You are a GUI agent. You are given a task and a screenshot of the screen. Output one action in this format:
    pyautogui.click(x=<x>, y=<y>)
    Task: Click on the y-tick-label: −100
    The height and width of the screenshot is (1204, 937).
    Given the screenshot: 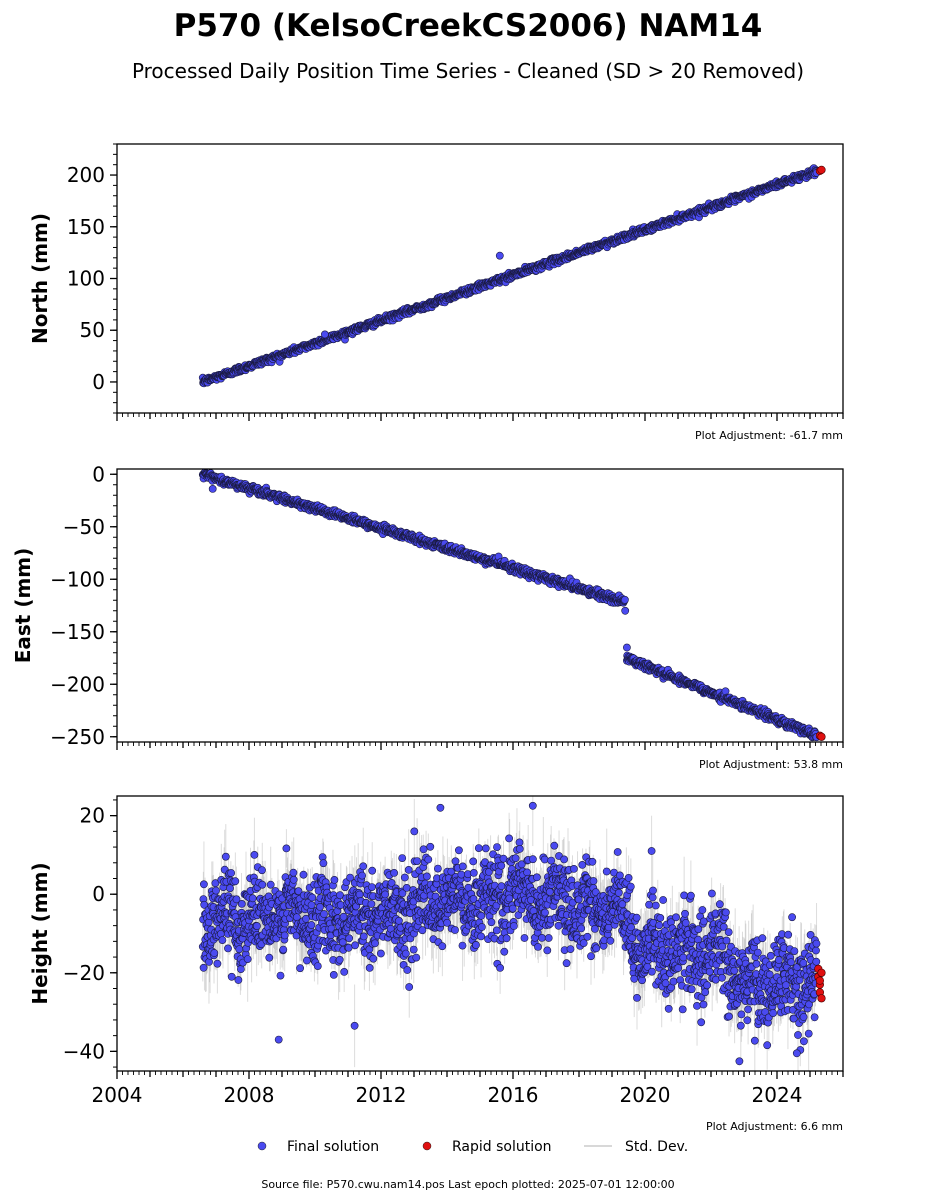 What is the action you would take?
    pyautogui.click(x=77, y=579)
    